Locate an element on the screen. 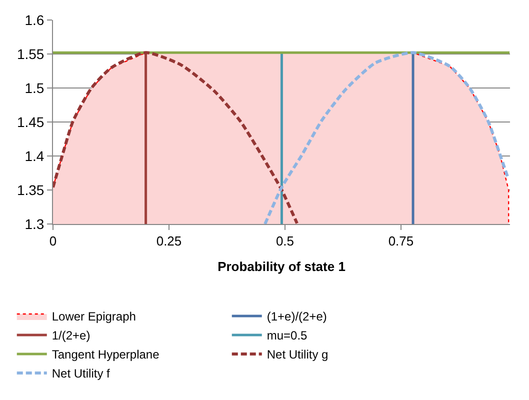  y-tick-label: 1.4 is located at coordinates (34, 156).